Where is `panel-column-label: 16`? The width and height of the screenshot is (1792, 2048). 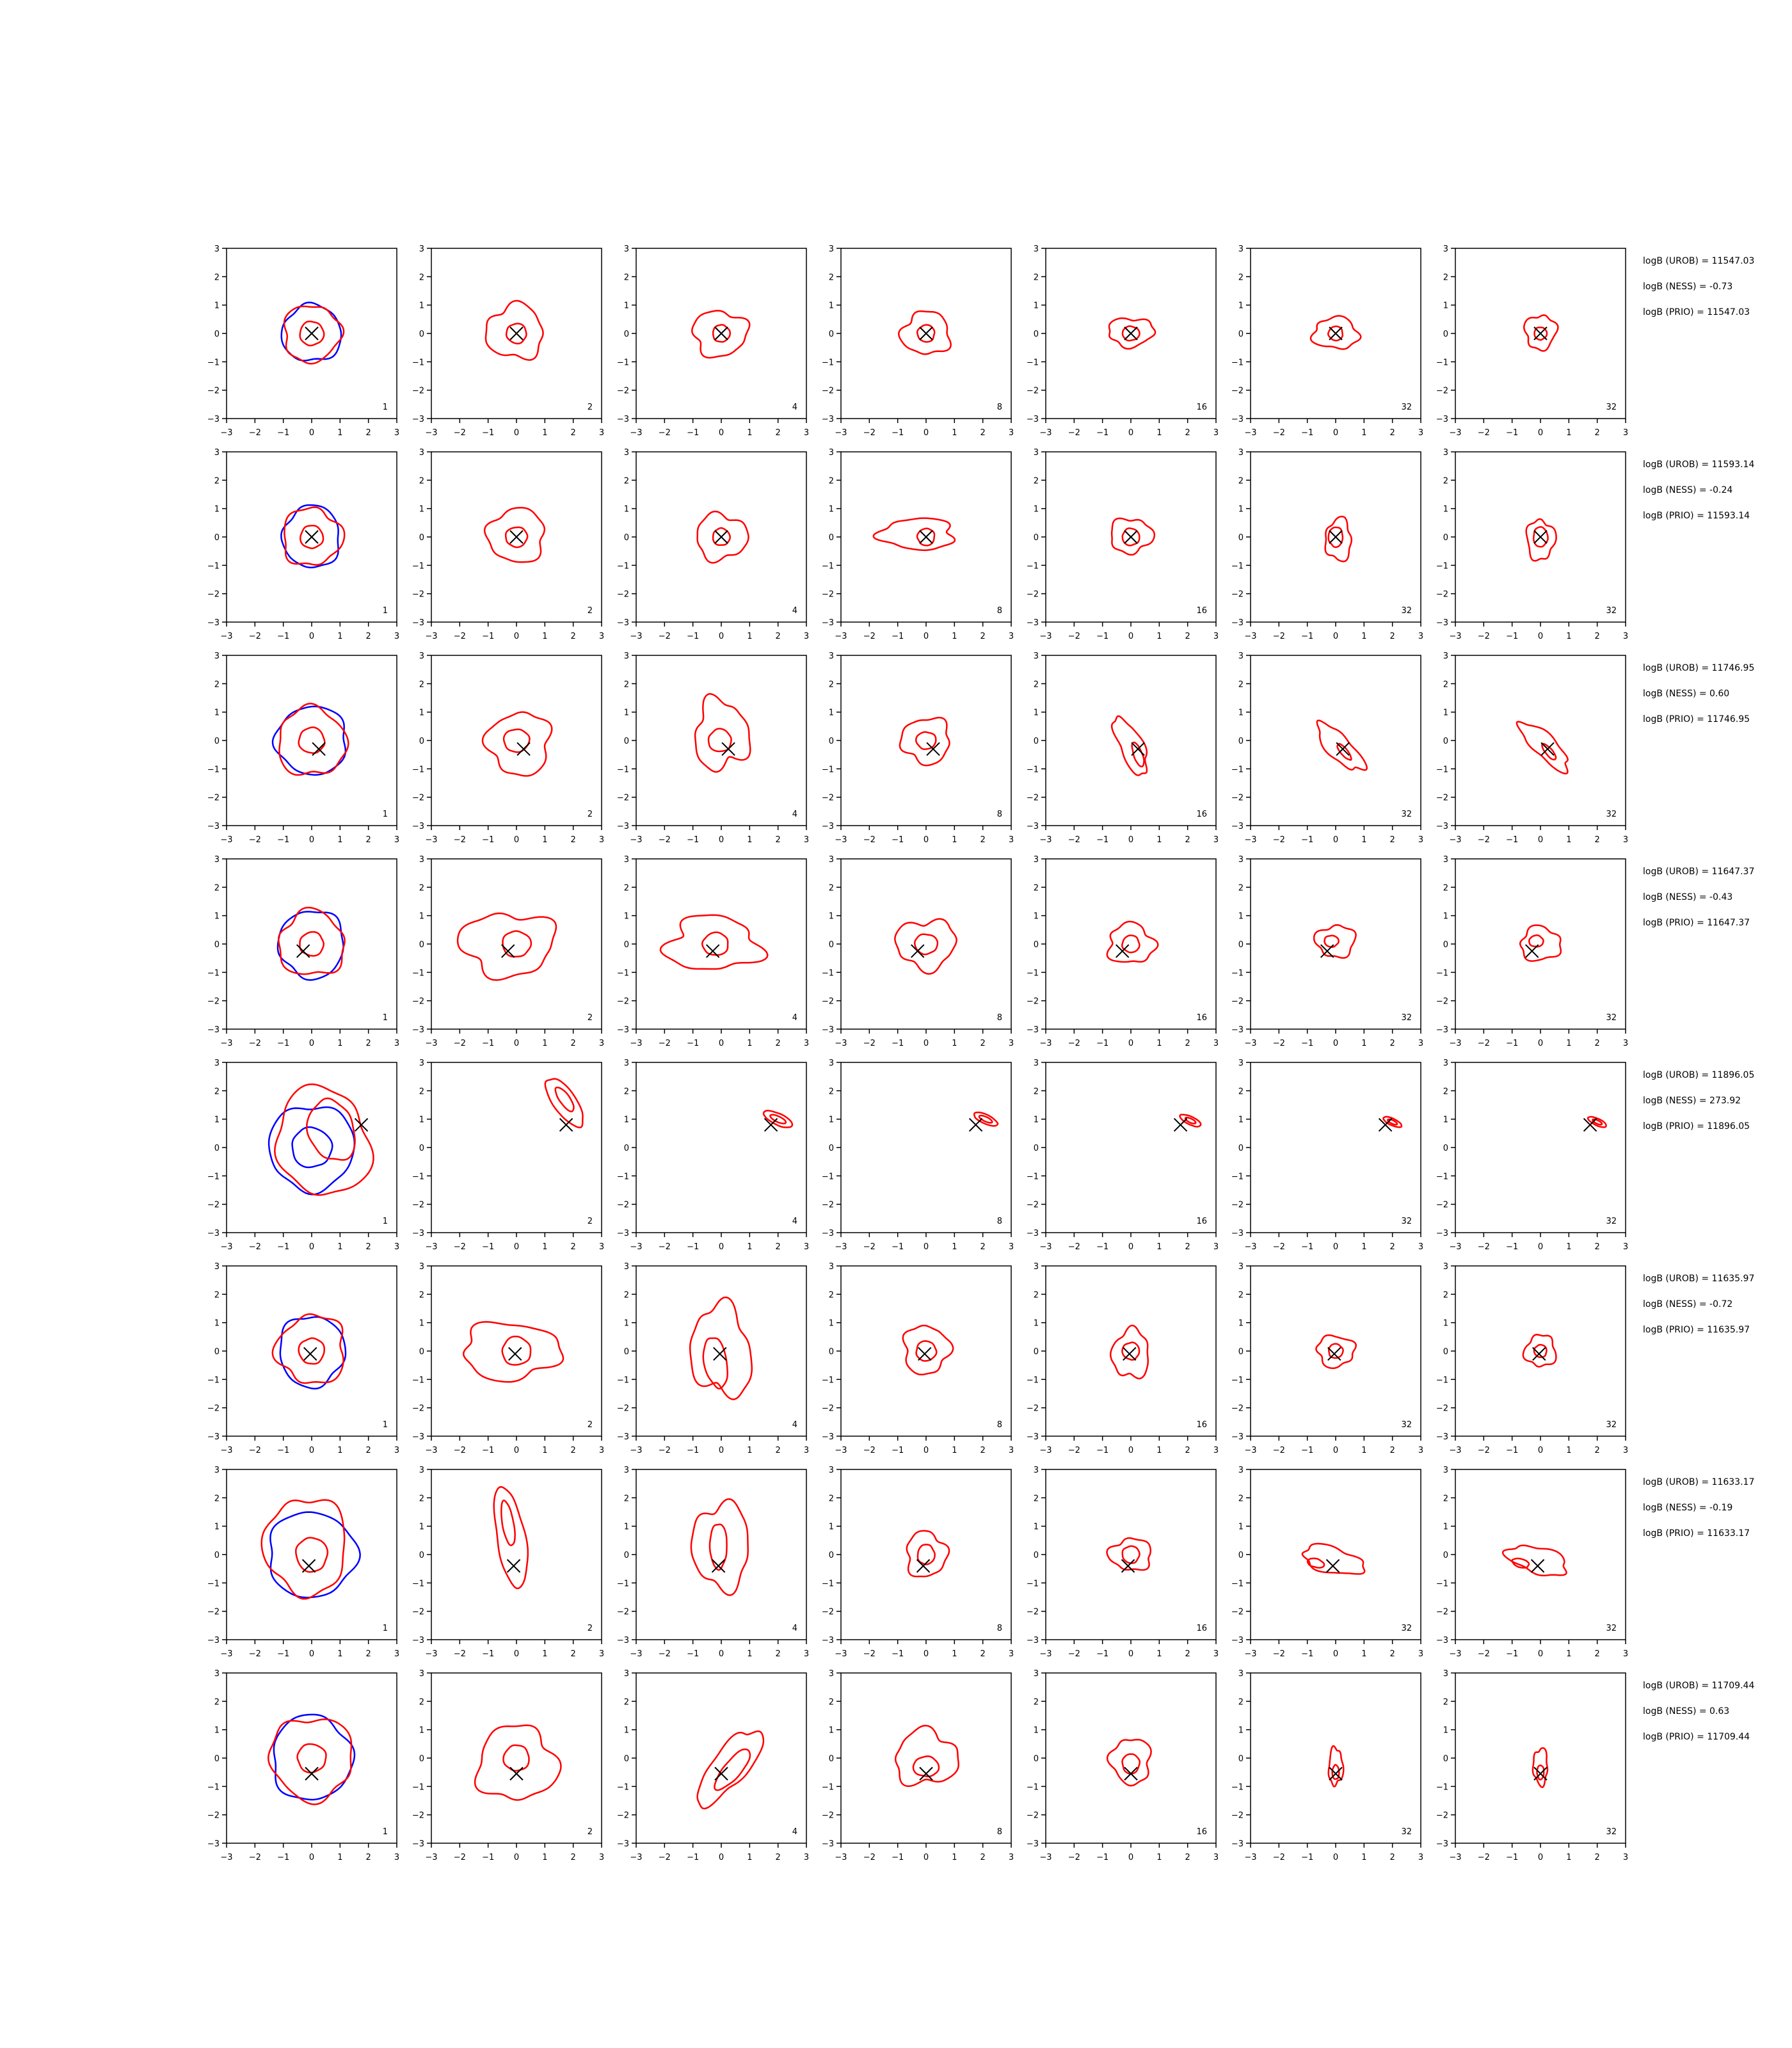
panel-column-label: 16 is located at coordinates (1201, 611).